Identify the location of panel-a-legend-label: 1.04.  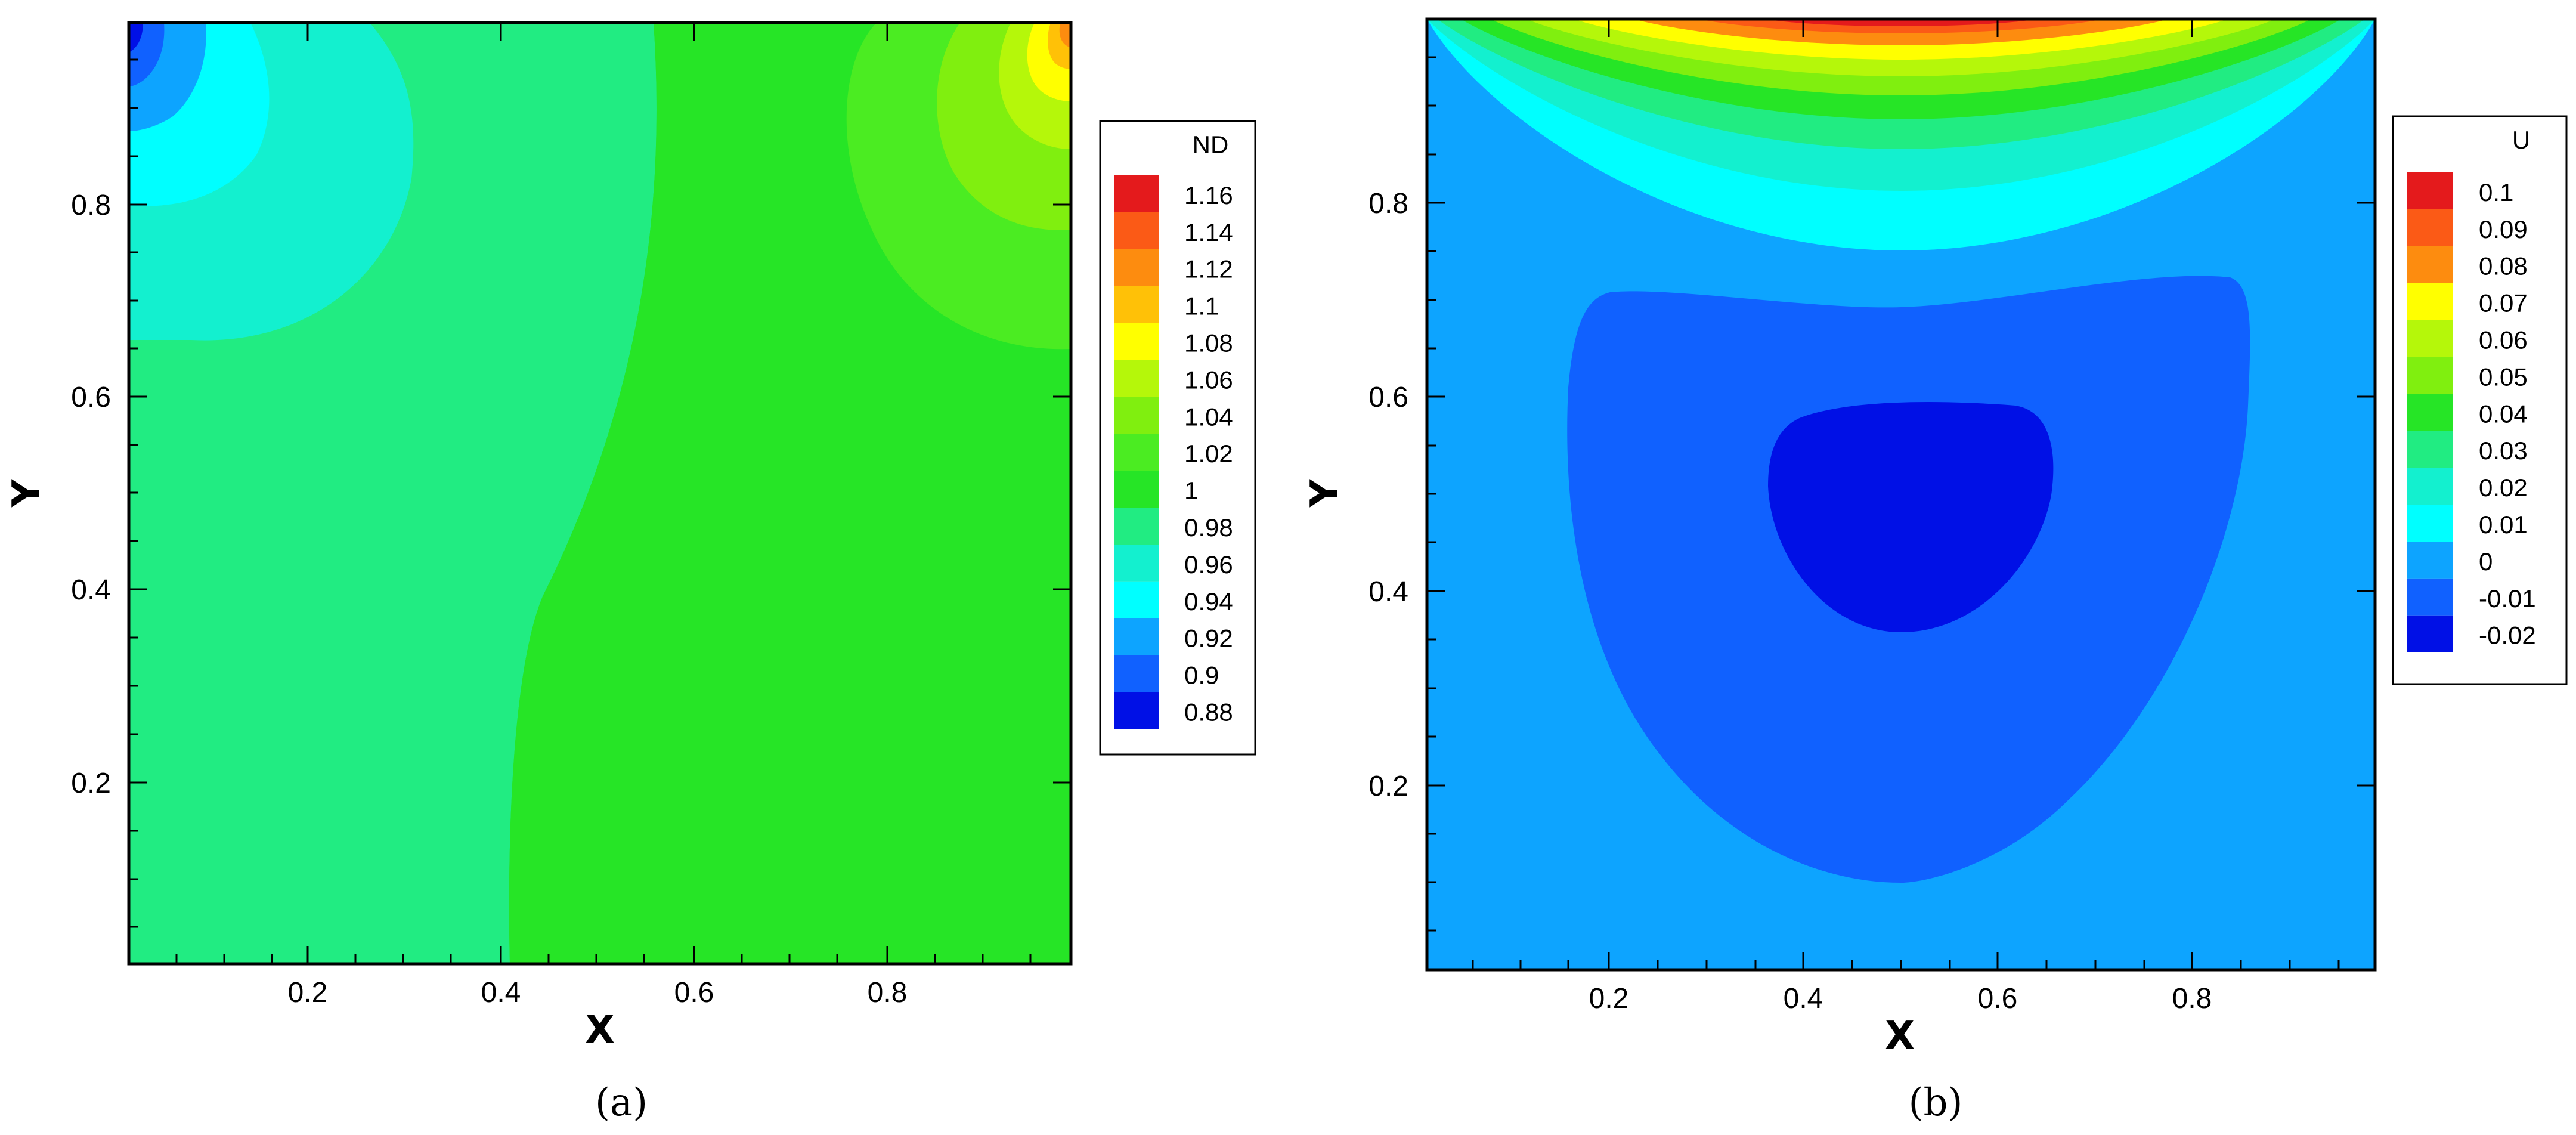
(1208, 417).